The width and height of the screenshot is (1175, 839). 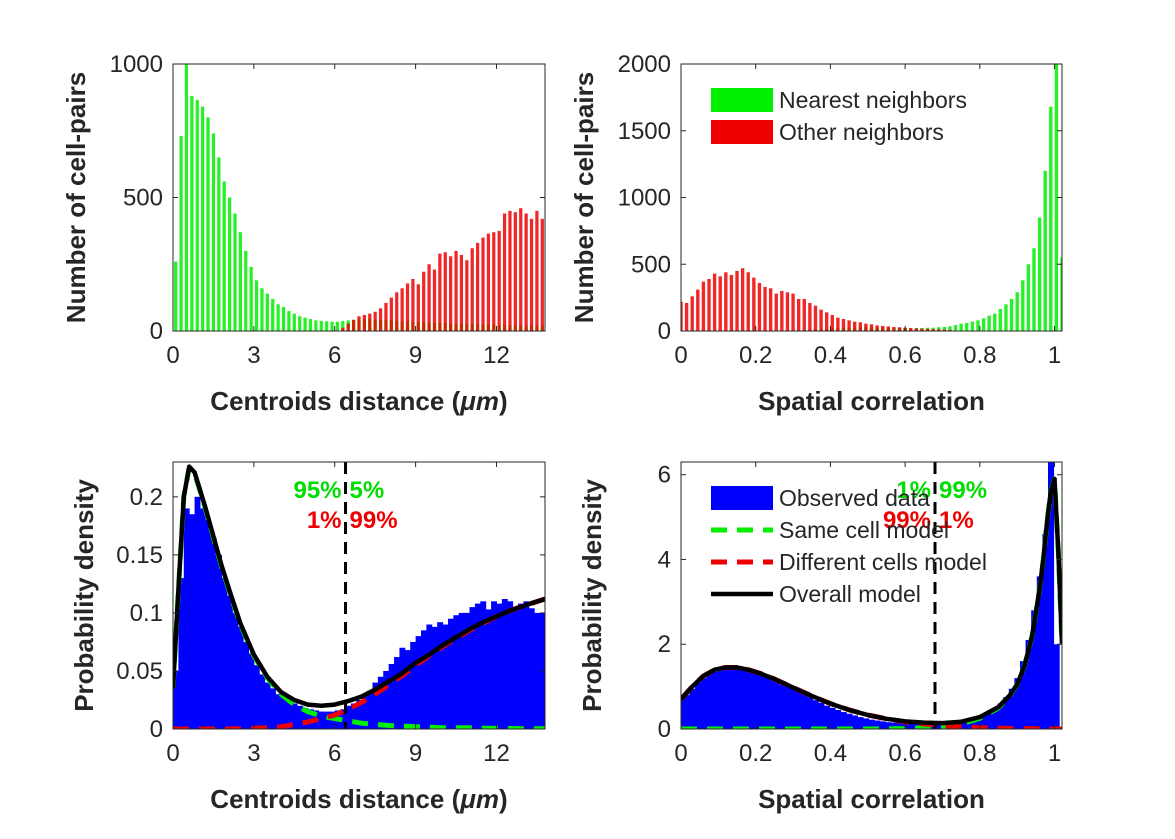 What do you see at coordinates (755, 355) in the screenshot?
I see `x-tick-label: 0.2` at bounding box center [755, 355].